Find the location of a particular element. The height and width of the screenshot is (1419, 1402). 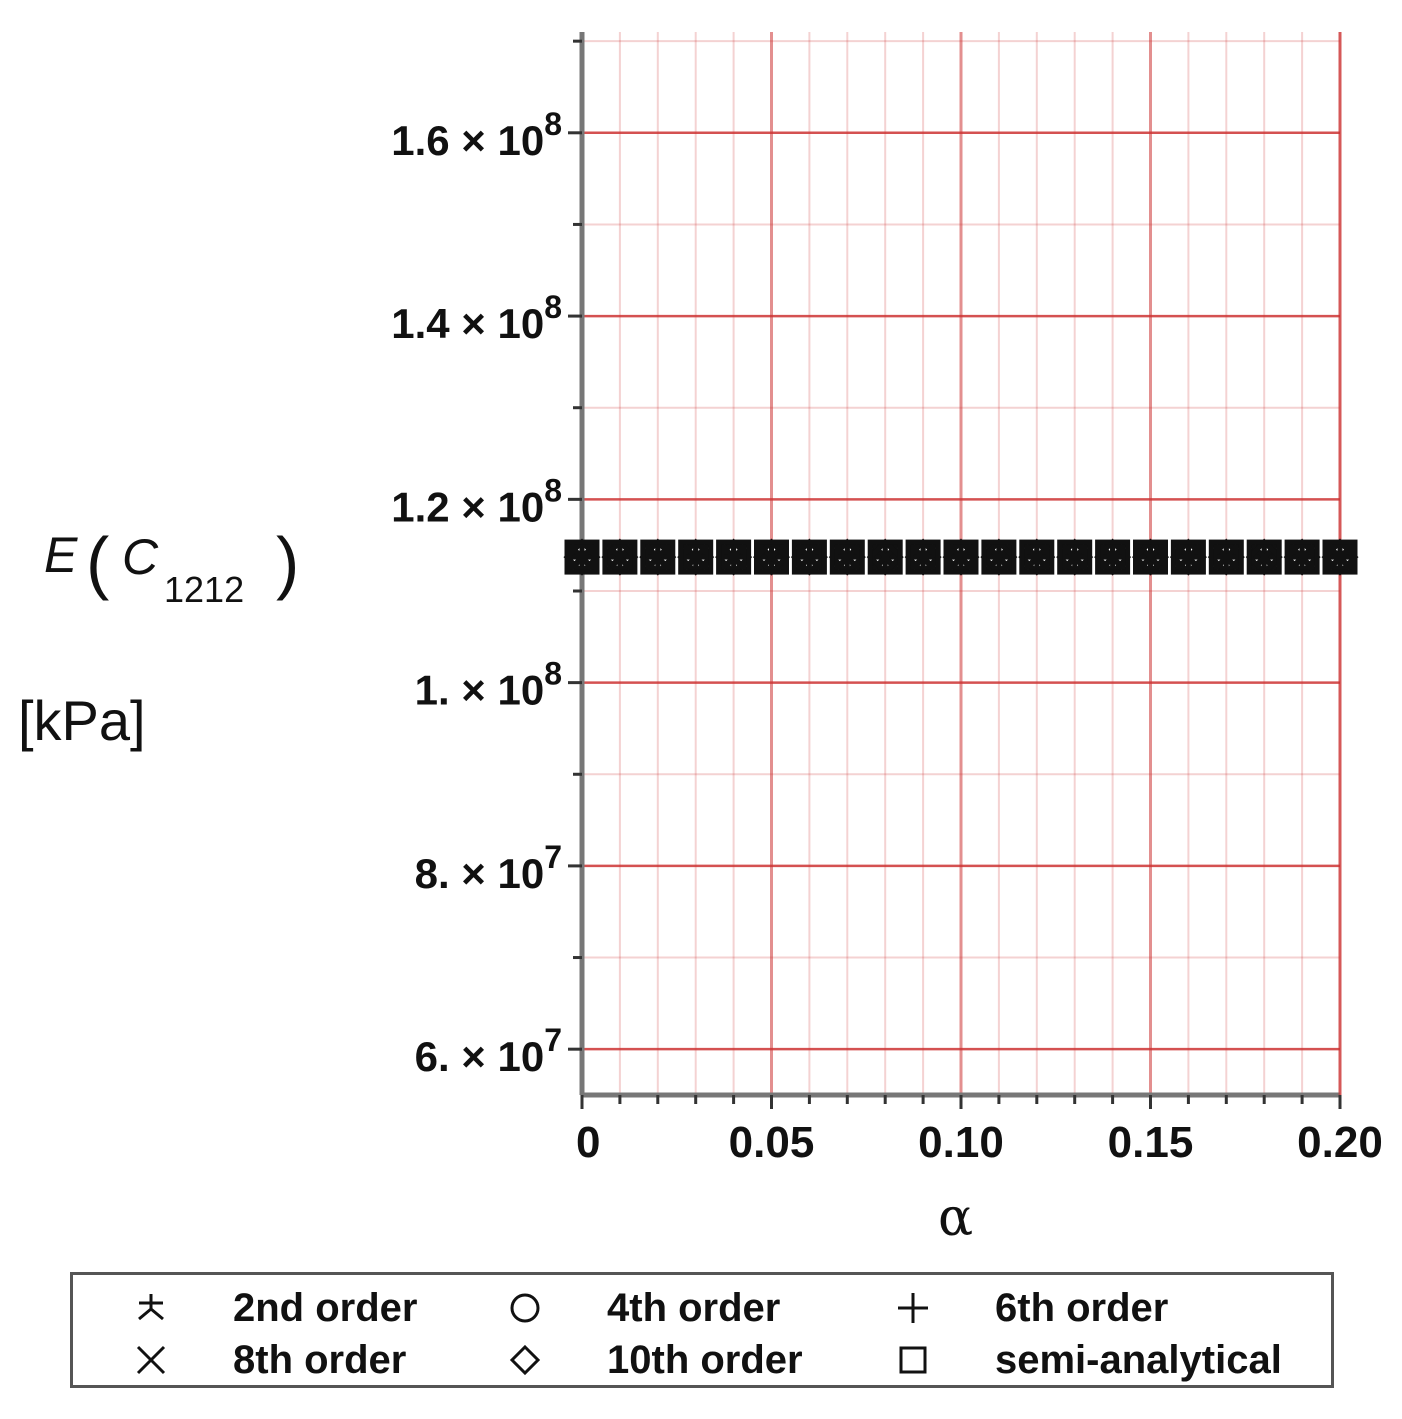

x-tick-label: 0.20 is located at coordinates (1340, 1142).